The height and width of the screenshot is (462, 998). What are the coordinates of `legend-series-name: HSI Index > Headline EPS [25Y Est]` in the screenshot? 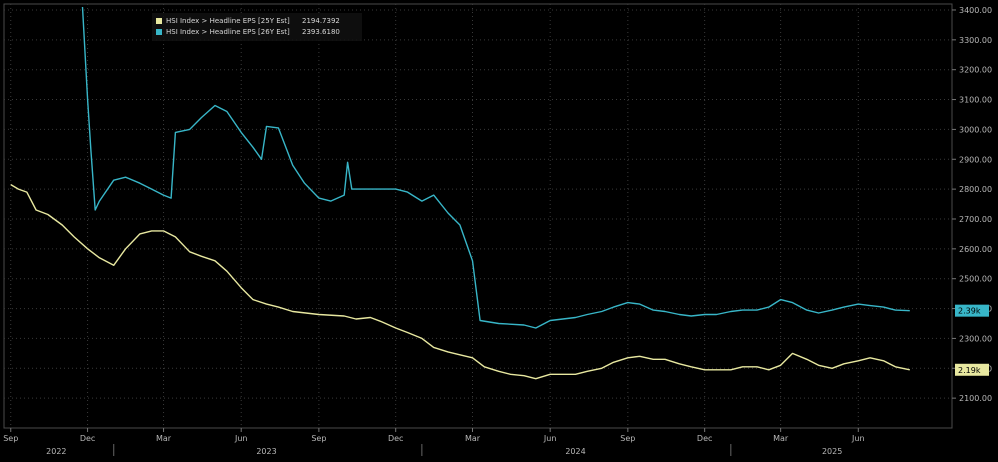 It's located at (228, 21).